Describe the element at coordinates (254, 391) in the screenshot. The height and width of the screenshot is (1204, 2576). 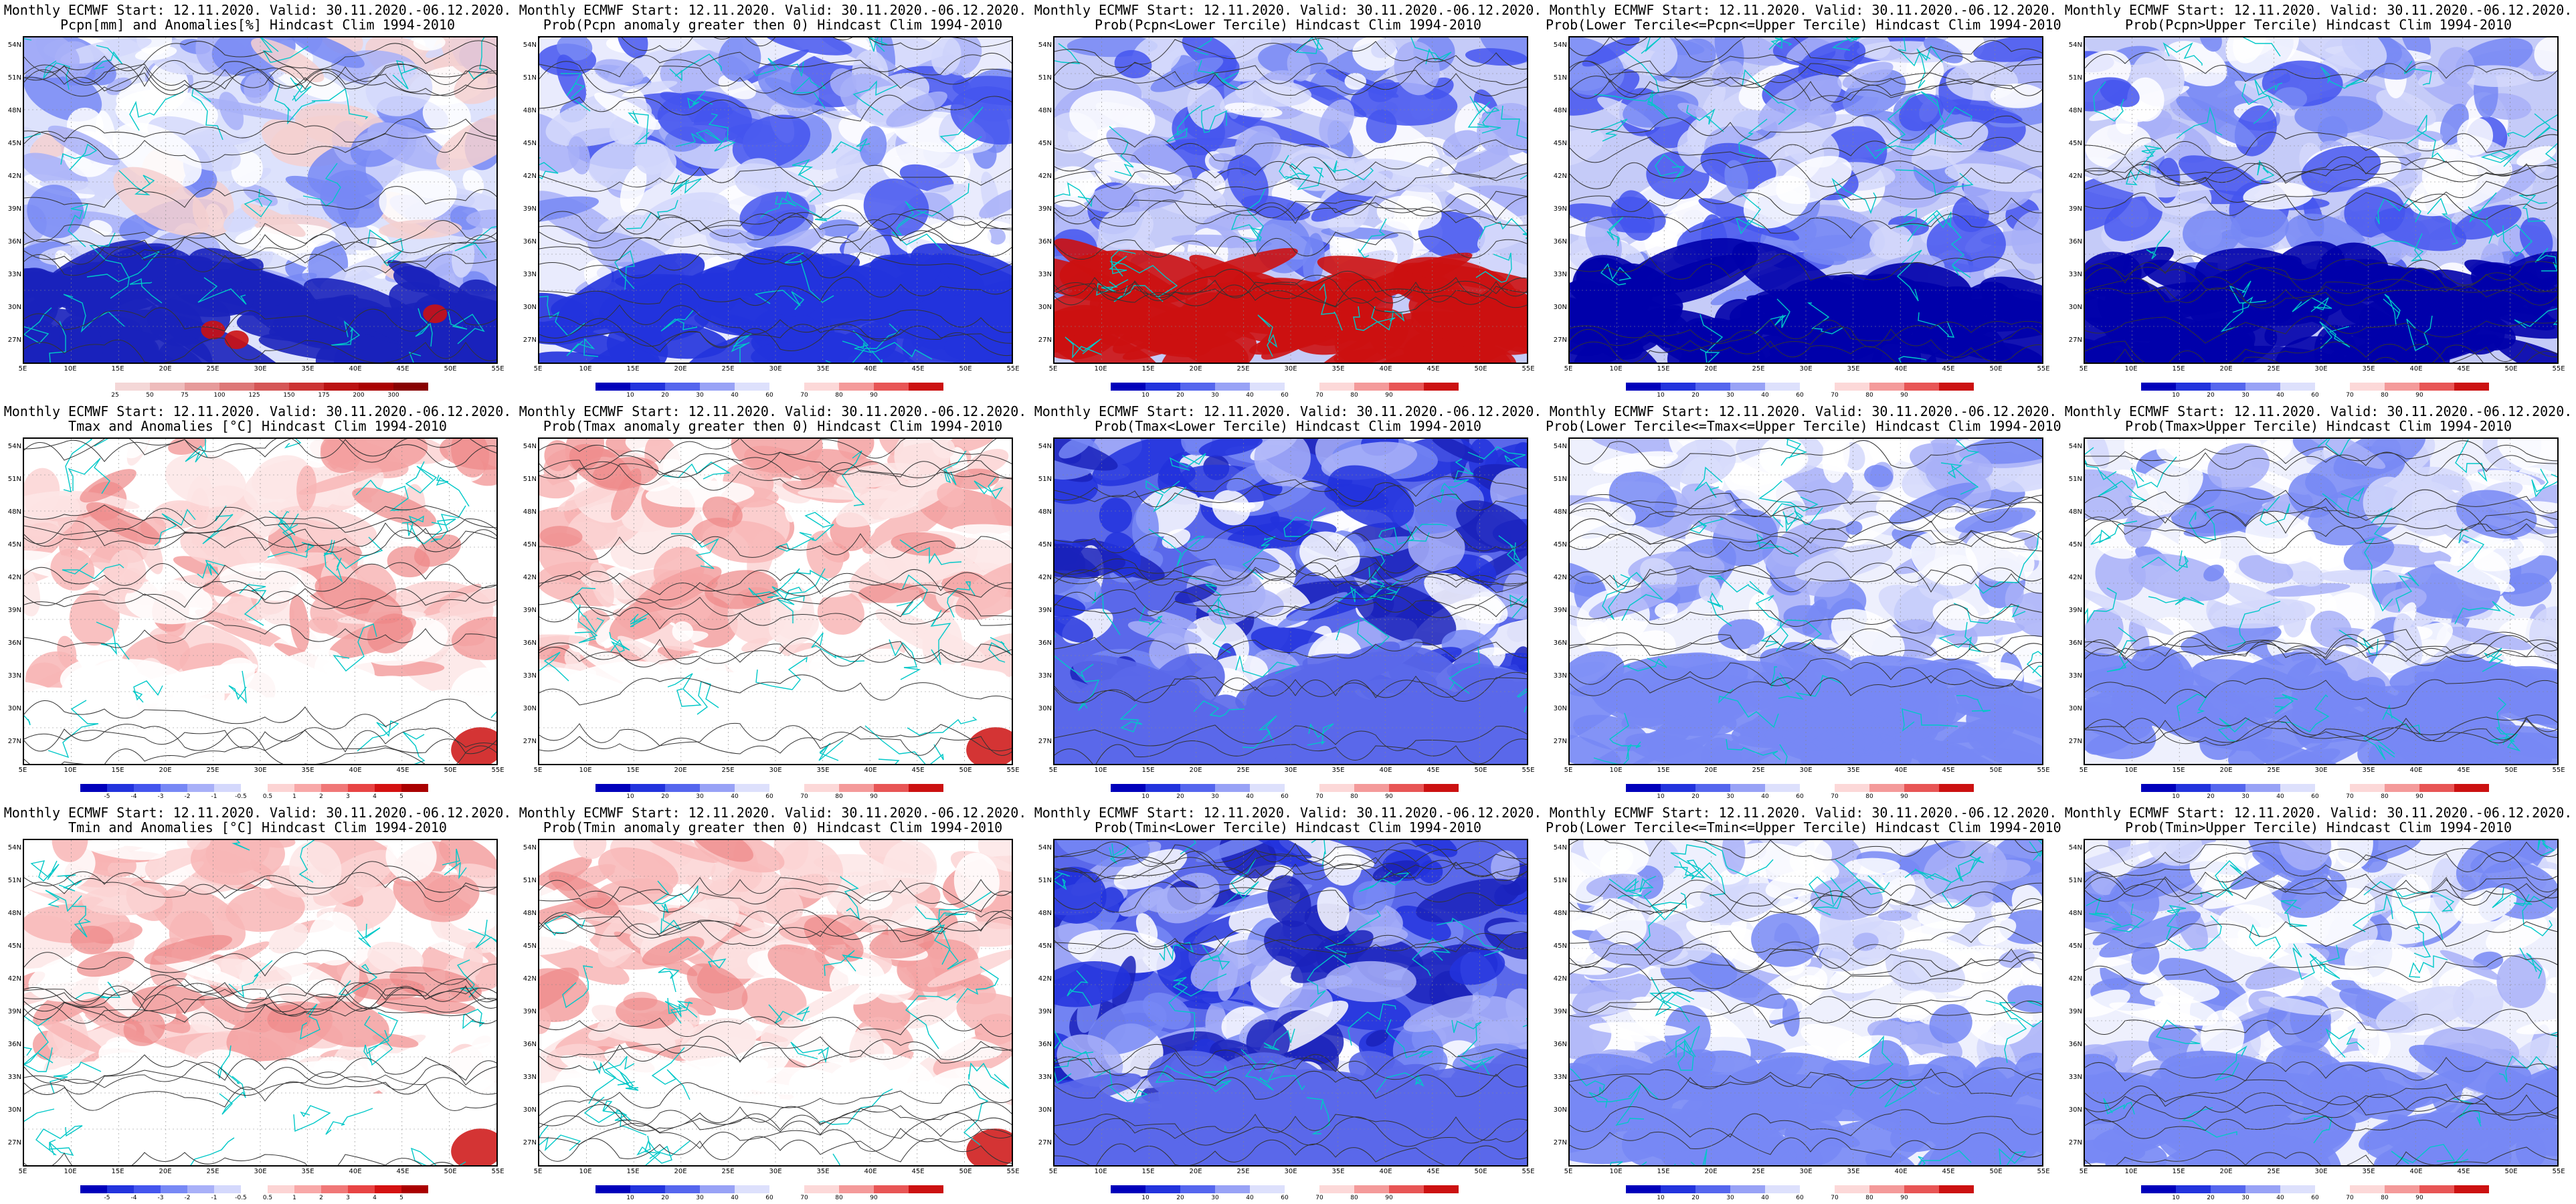
I see `colorbar: 25 50 75 100 125 150 175 200 300` at that location.